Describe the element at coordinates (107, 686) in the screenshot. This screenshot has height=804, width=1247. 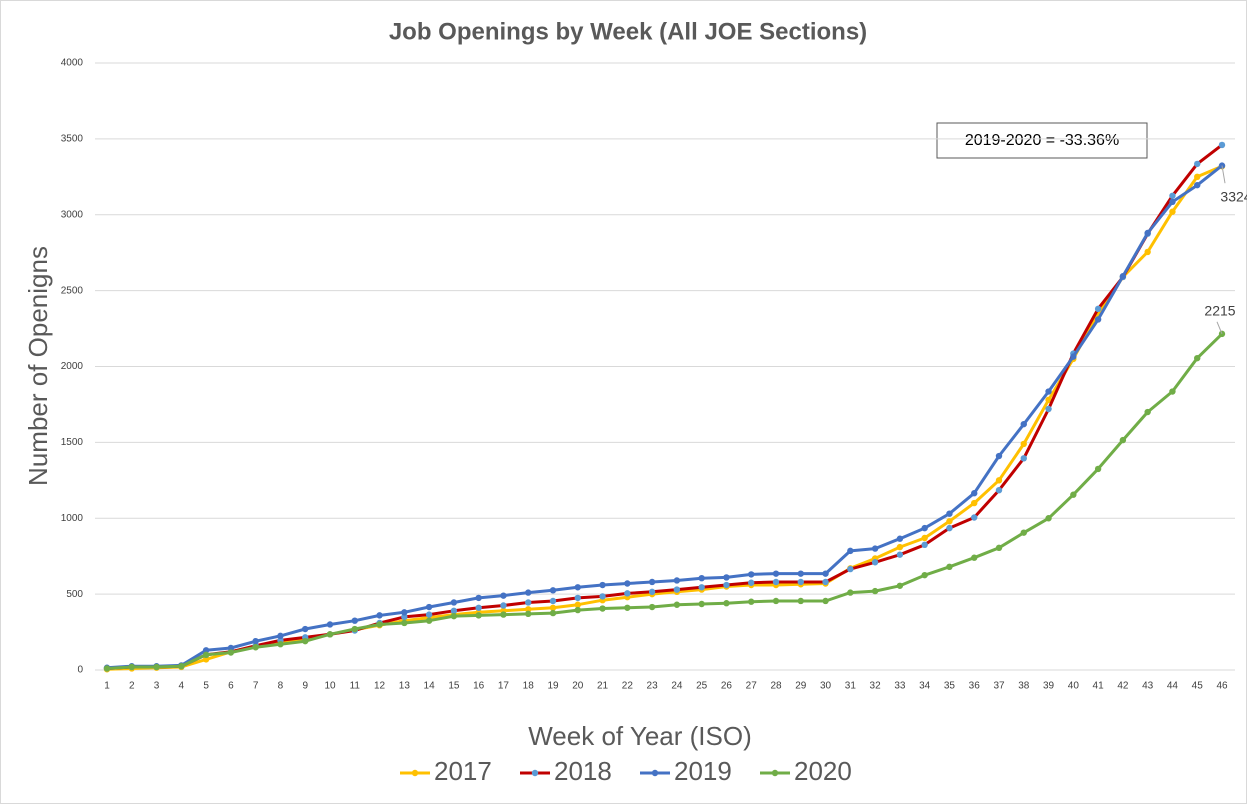
I see `x-tick-label: 1` at that location.